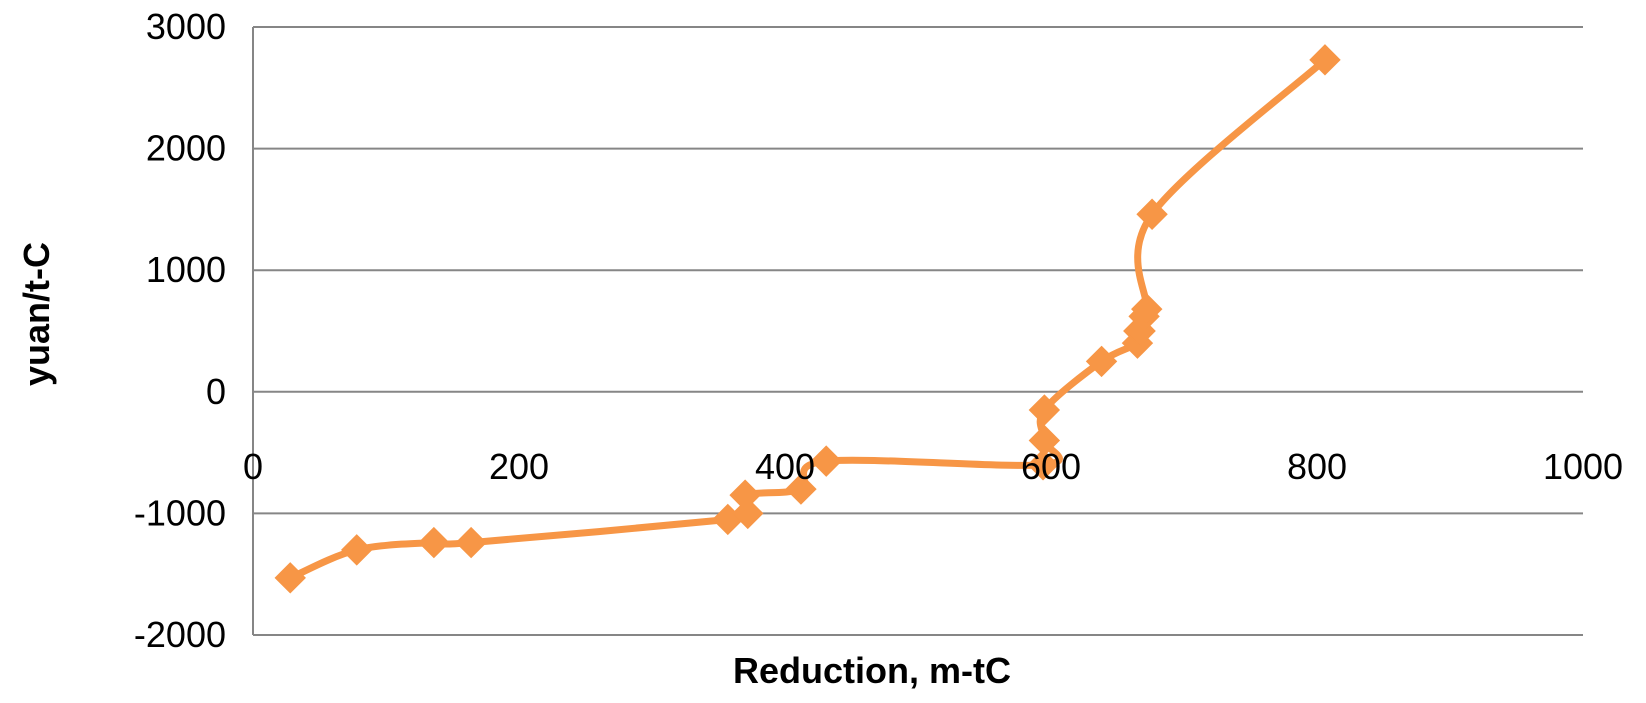  I want to click on x-tick-label-5: 1000, so click(1583, 466).